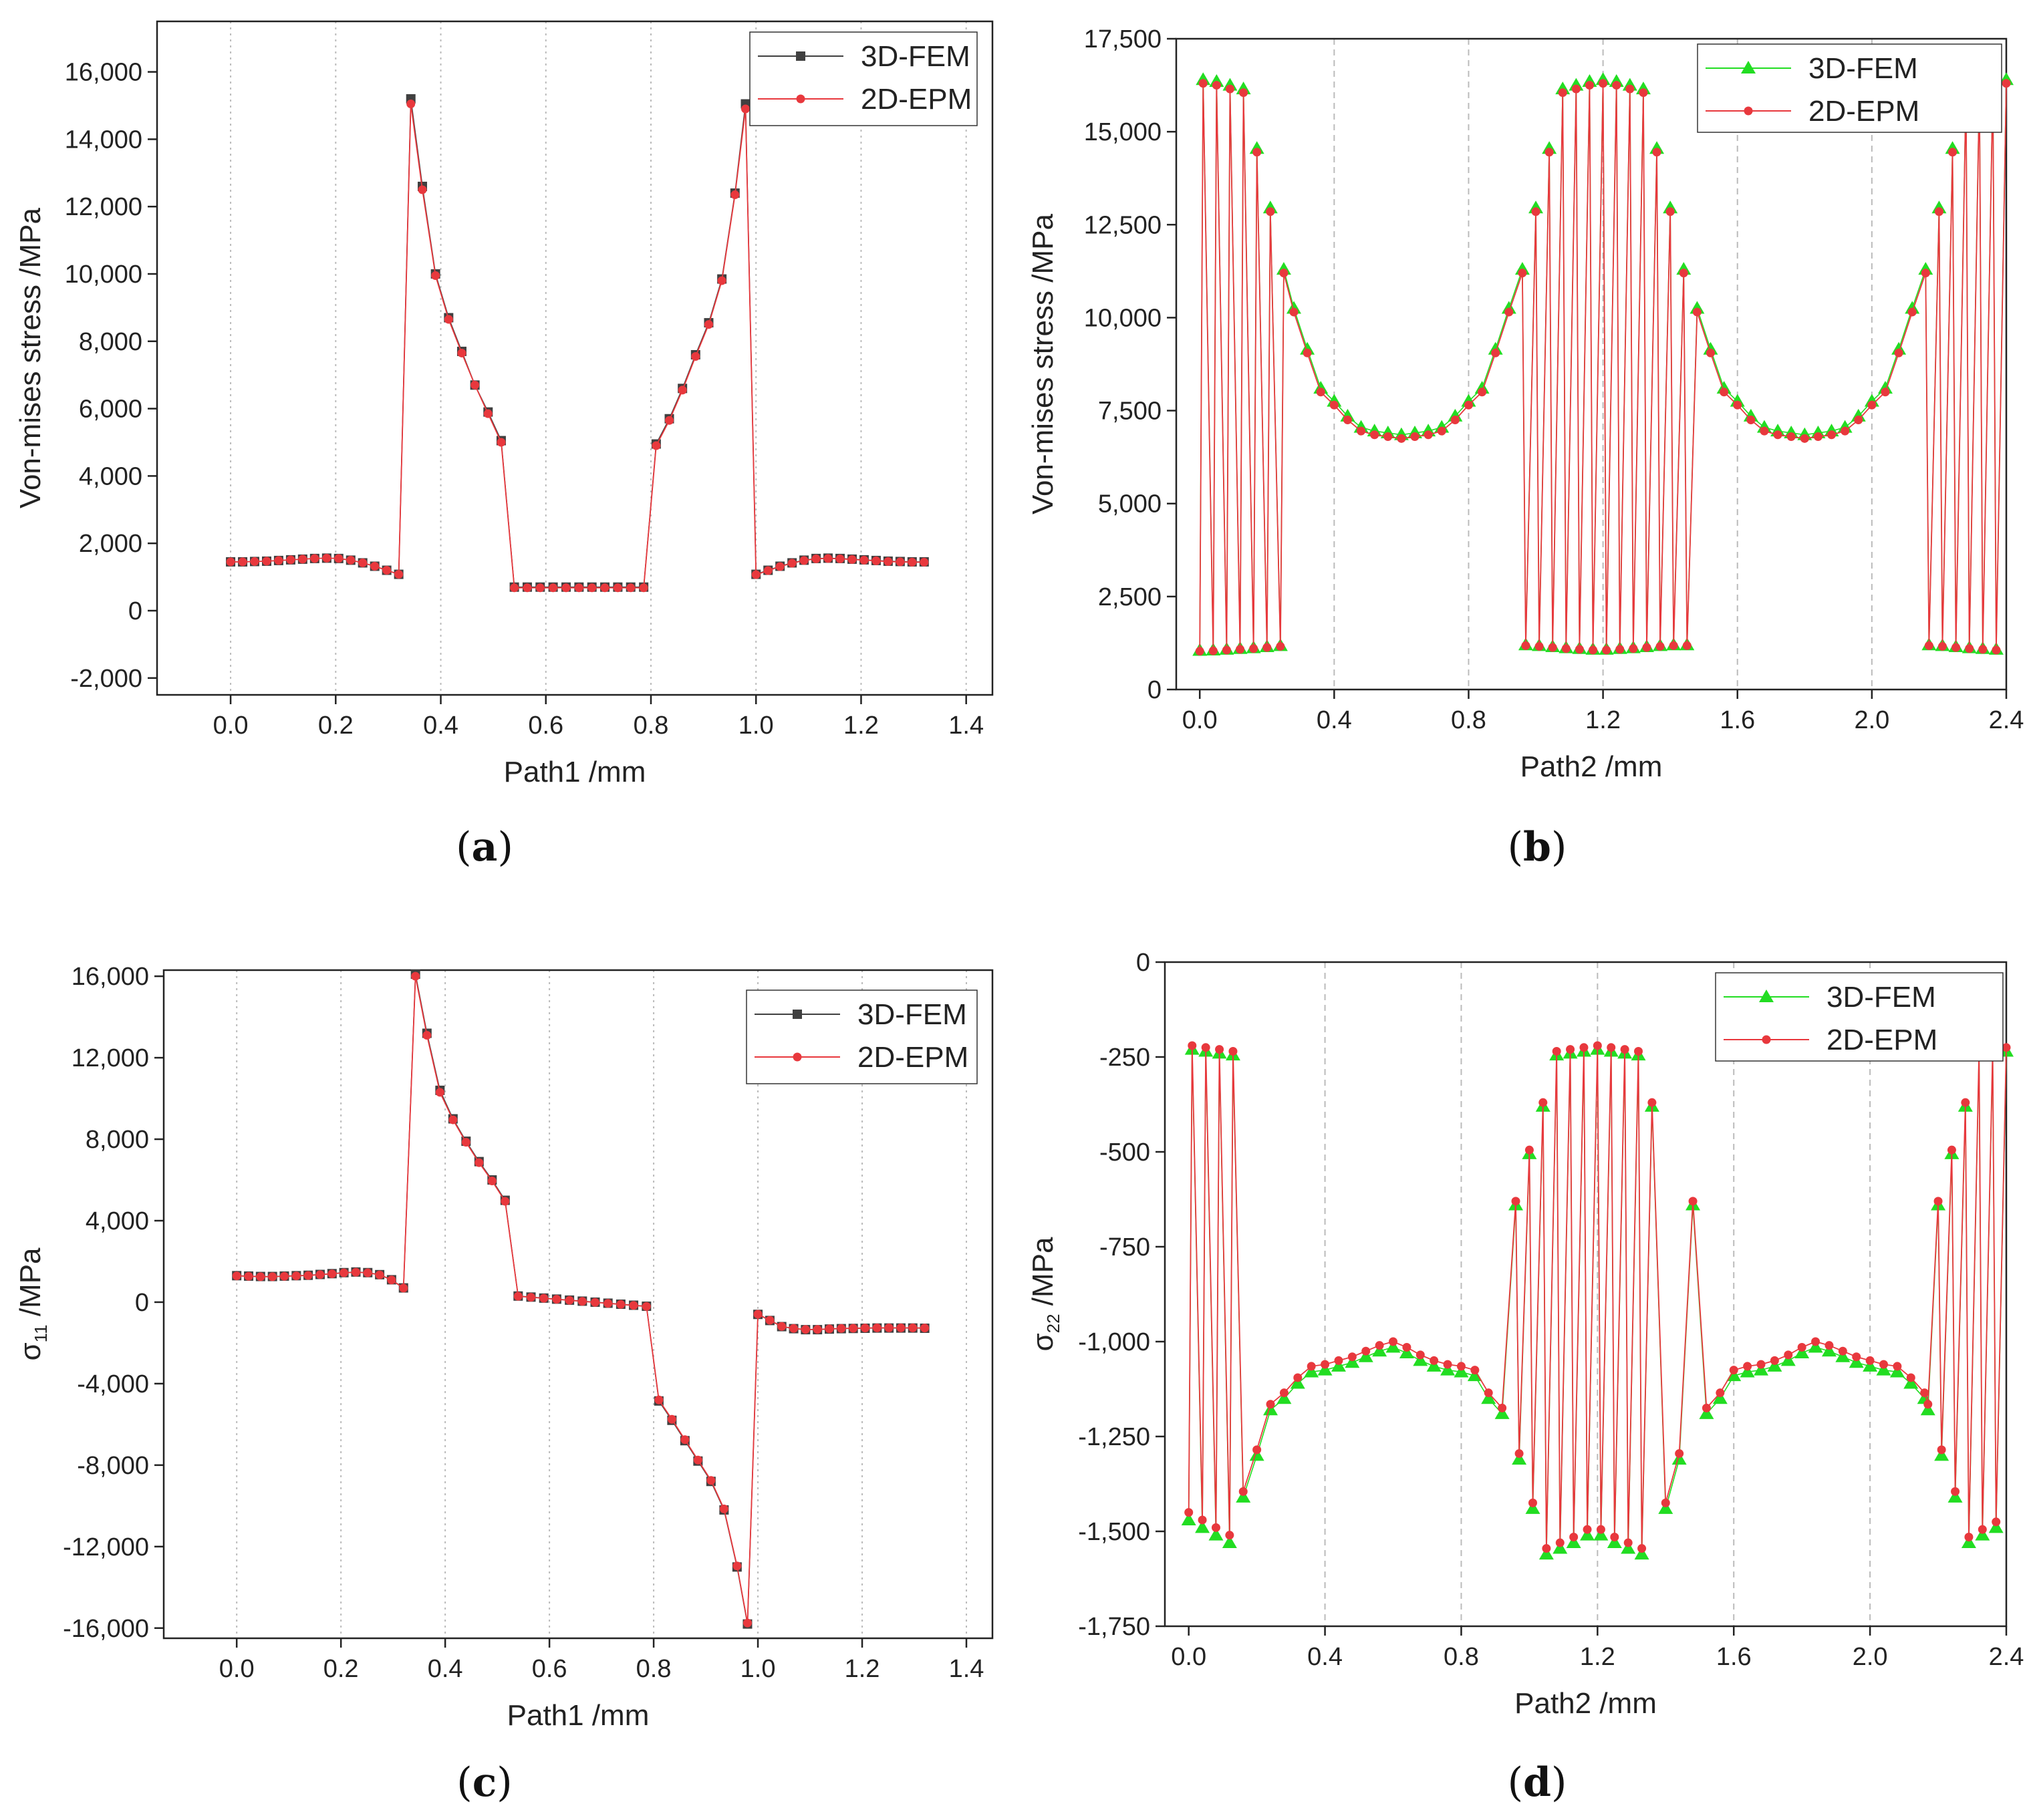 This screenshot has height=1820, width=2025. What do you see at coordinates (1123, 318) in the screenshot?
I see `y-tick-label: 10,000` at bounding box center [1123, 318].